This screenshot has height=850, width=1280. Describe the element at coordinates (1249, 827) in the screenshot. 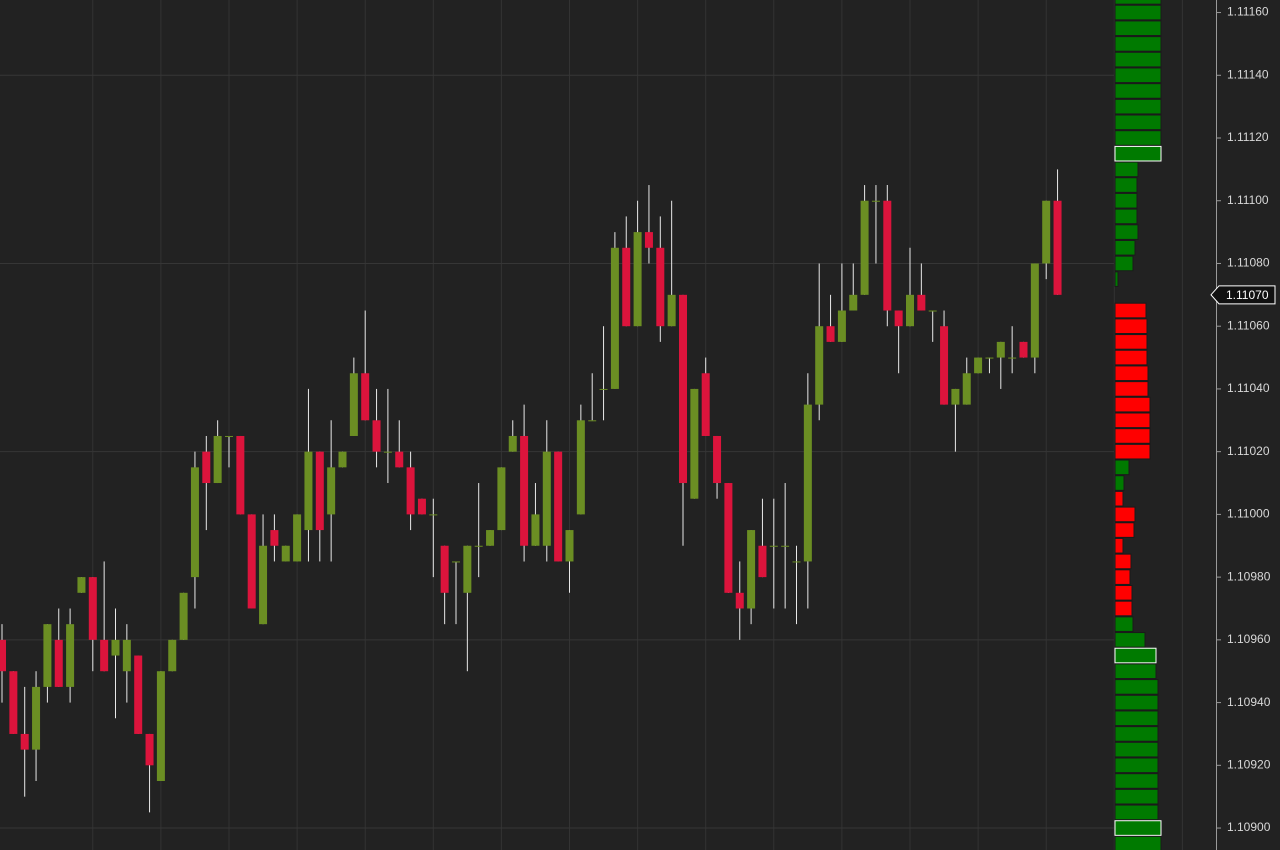

I see `y-tick-label: 1.10900` at that location.